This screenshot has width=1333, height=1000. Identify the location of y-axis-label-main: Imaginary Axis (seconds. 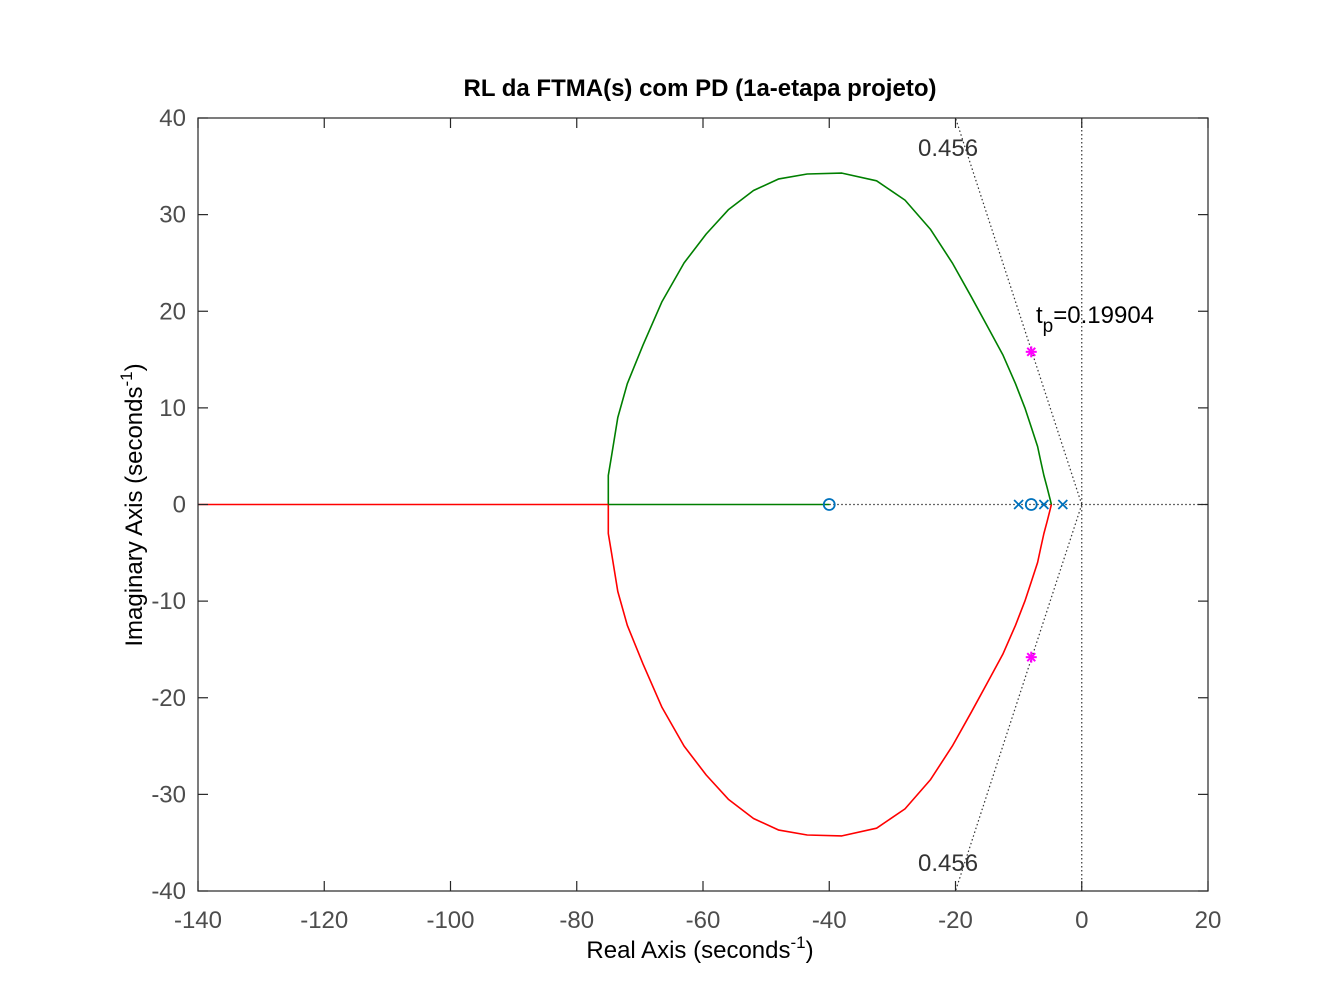
(134, 517).